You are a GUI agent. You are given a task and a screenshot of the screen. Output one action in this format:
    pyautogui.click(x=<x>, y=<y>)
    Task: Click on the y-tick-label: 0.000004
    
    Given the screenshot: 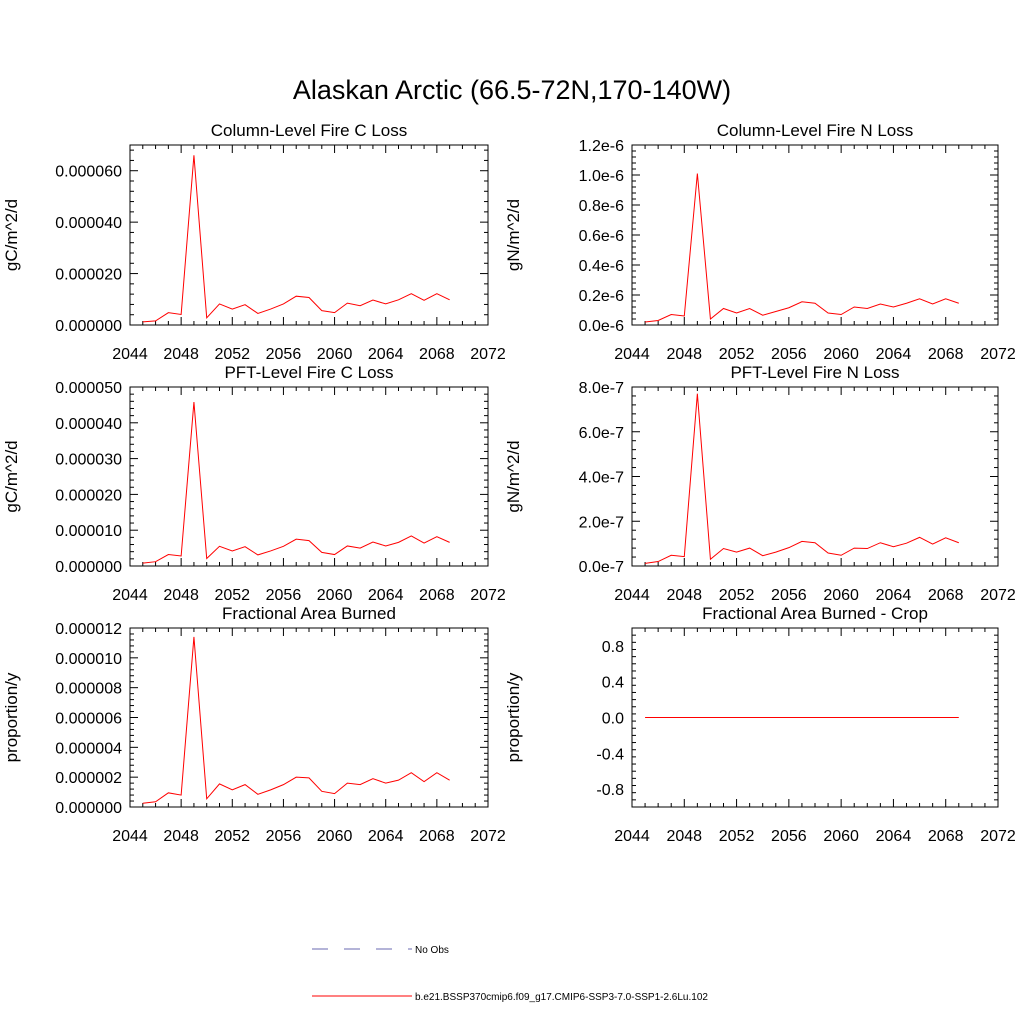 What is the action you would take?
    pyautogui.click(x=88, y=748)
    